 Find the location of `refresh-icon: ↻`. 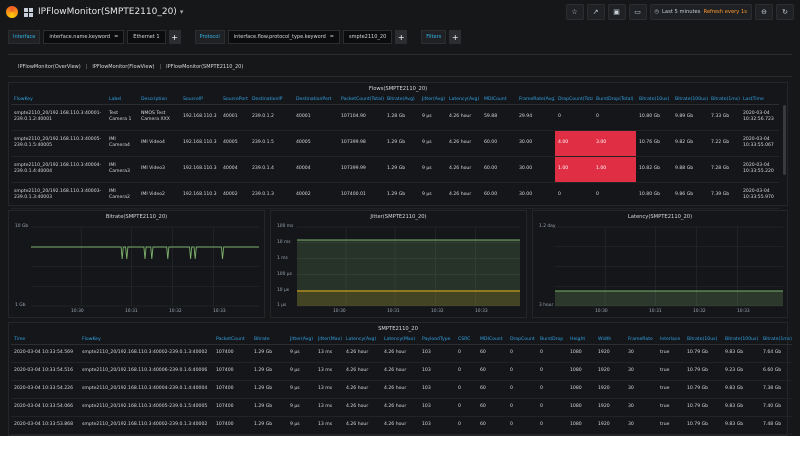

refresh-icon: ↻ is located at coordinates (785, 12).